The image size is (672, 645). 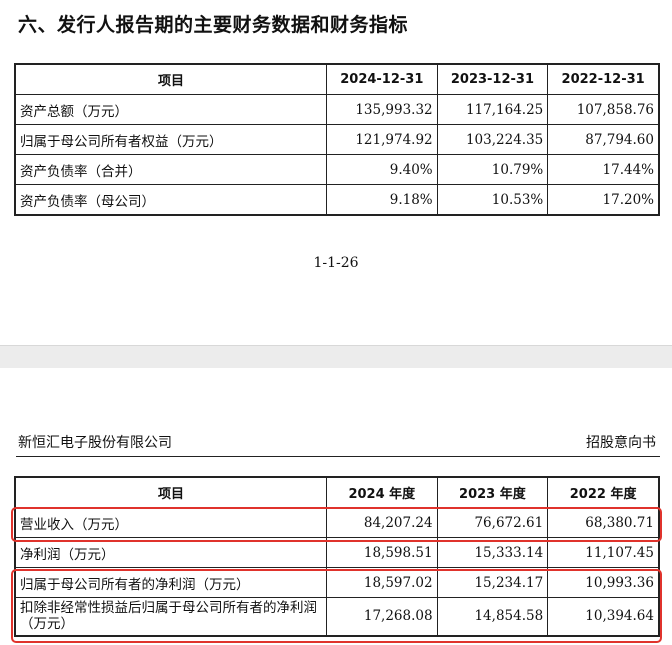 I want to click on cell-value: 17,268.08, so click(x=382, y=616).